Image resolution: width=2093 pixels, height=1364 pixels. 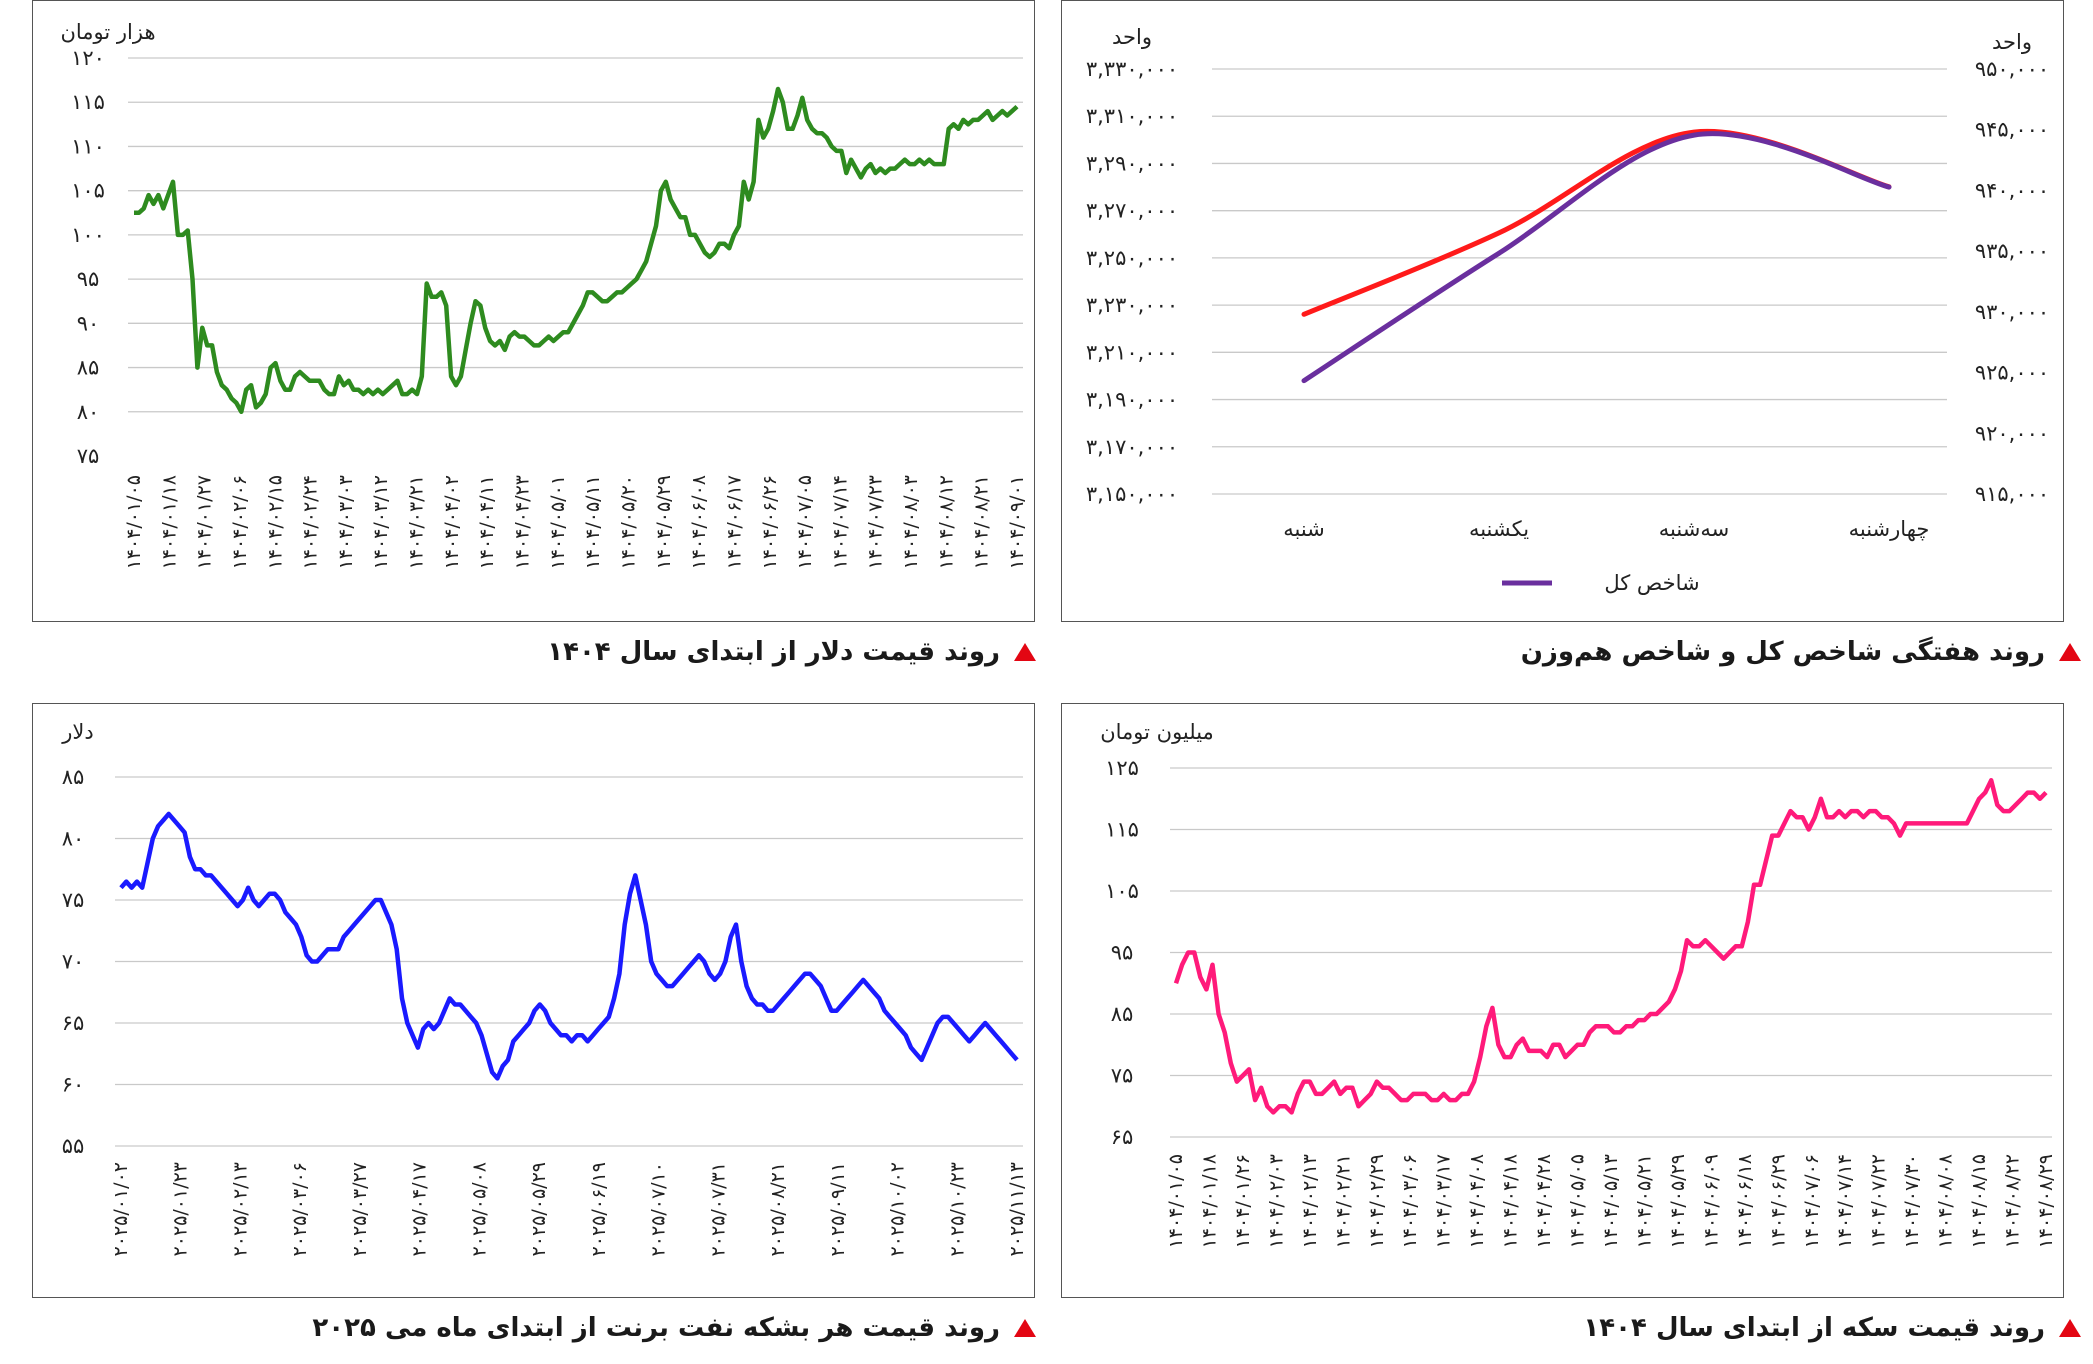 I want to click on x-tick-label: ۱۴۰۴/۰۱/۰۵, so click(x=1176, y=1201).